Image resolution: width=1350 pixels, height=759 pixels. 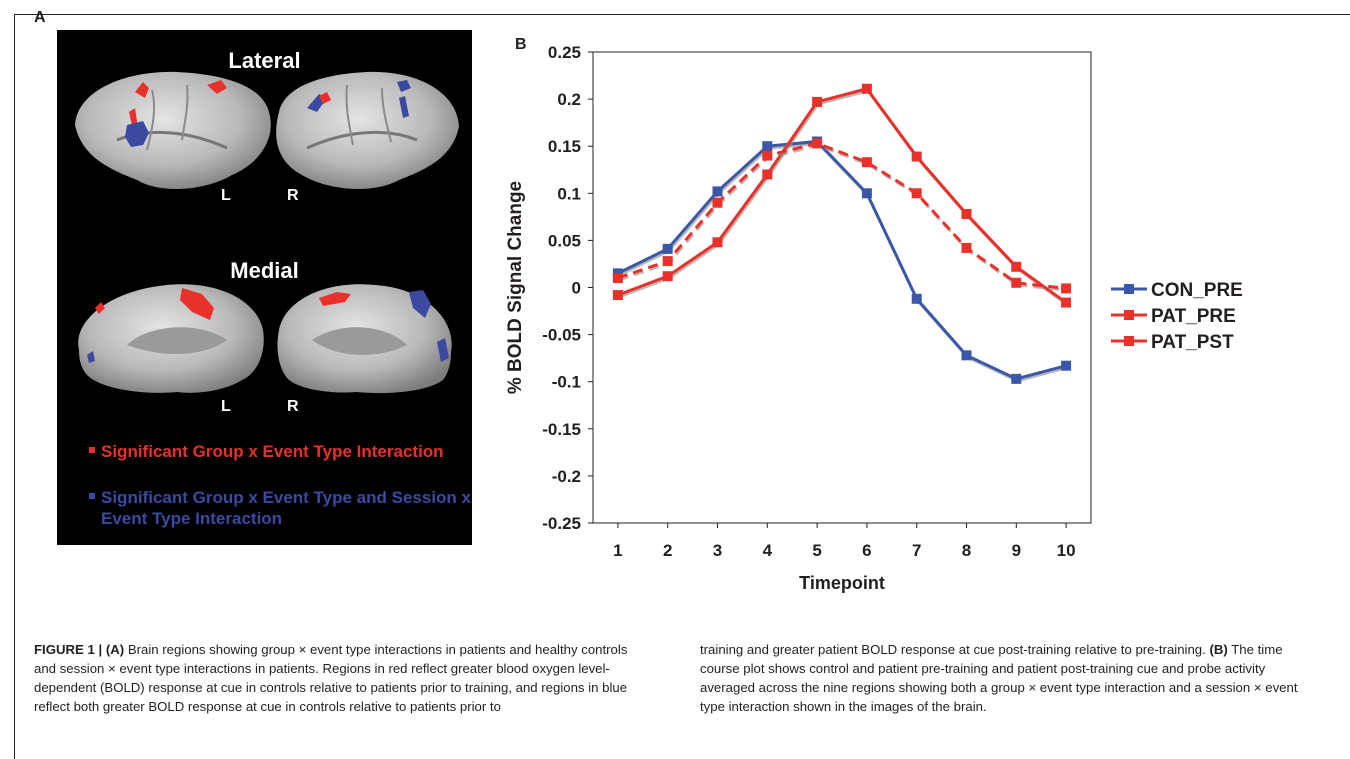 I want to click on brain-illustration, so click(x=267, y=232).